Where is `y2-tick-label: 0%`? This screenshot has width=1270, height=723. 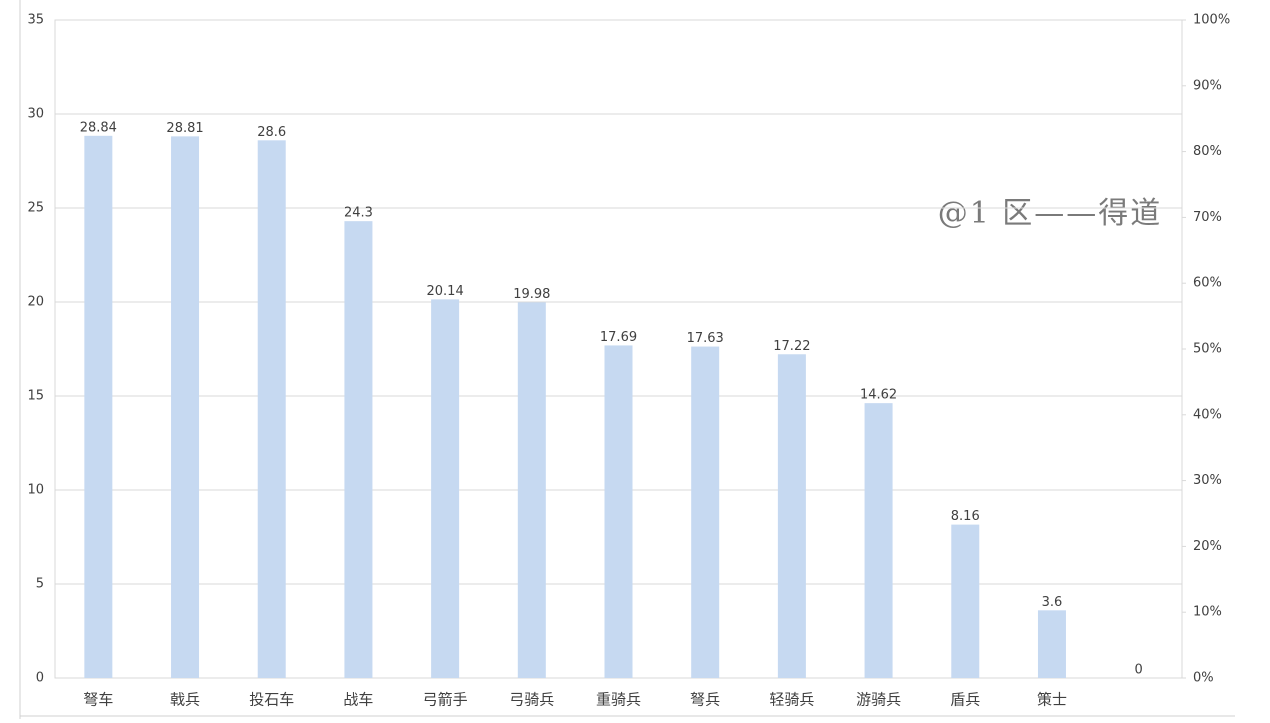
y2-tick-label: 0% is located at coordinates (1203, 678).